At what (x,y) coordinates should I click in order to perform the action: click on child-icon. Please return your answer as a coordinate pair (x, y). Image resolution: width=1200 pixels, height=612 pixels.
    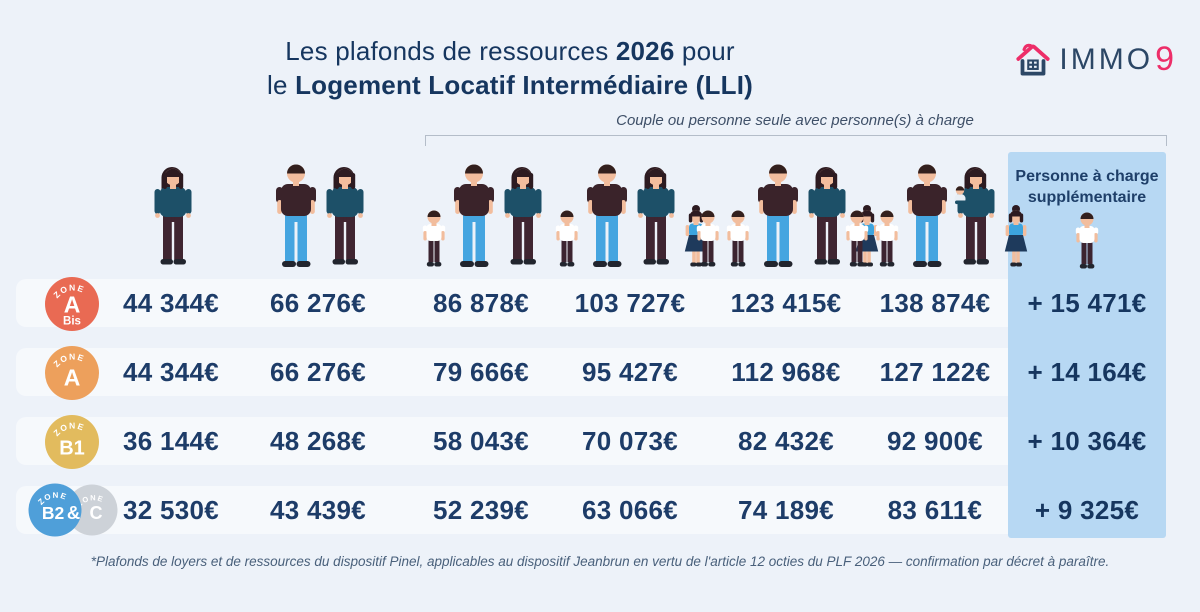
    Looking at the image, I should click on (1087, 240).